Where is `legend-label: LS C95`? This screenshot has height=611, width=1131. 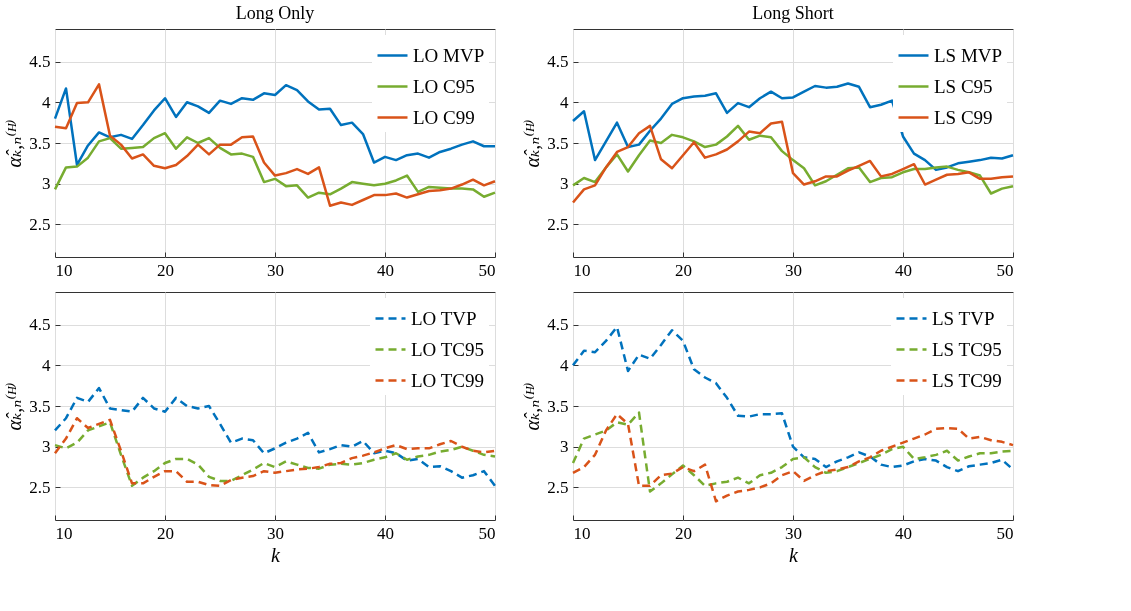 legend-label: LS C95 is located at coordinates (963, 86).